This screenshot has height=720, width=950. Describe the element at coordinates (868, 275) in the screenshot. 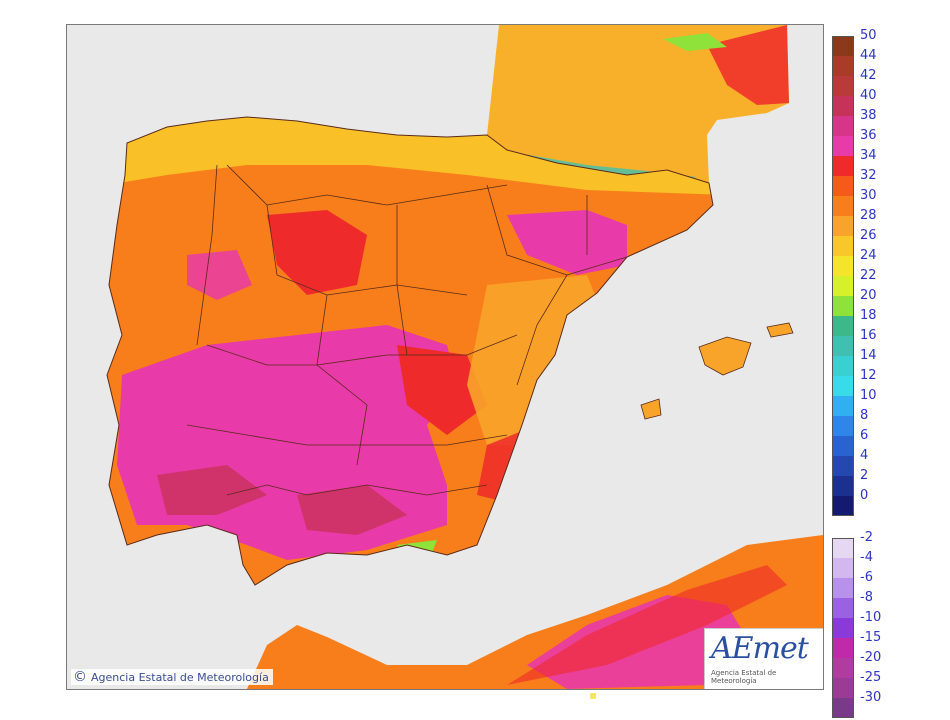

I see `legend-tick-label: 22` at that location.